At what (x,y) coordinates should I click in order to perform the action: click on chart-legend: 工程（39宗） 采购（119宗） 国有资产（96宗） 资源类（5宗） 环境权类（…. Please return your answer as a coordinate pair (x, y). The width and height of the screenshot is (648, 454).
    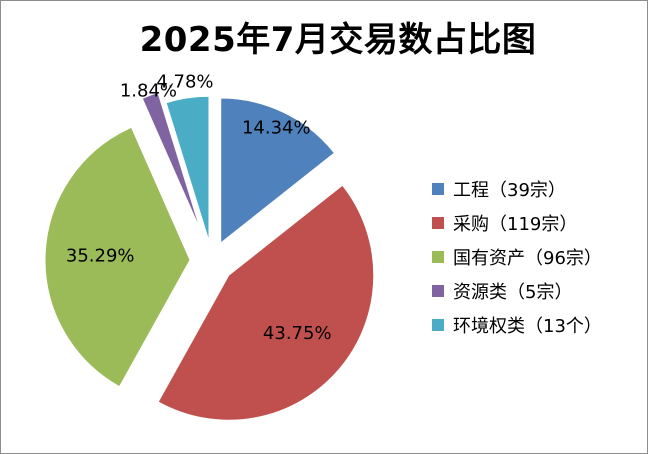
    Looking at the image, I should click on (517, 257).